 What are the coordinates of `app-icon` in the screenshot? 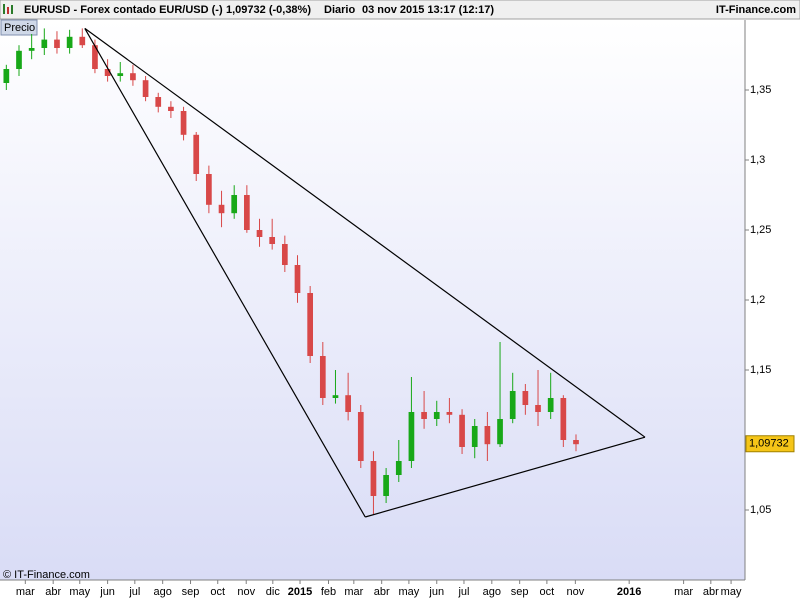 It's located at (8, 9).